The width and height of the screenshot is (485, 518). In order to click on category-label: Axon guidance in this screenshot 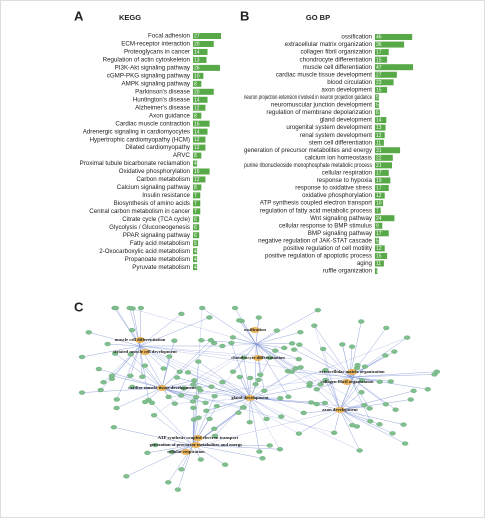, I will do `click(169, 115)`.